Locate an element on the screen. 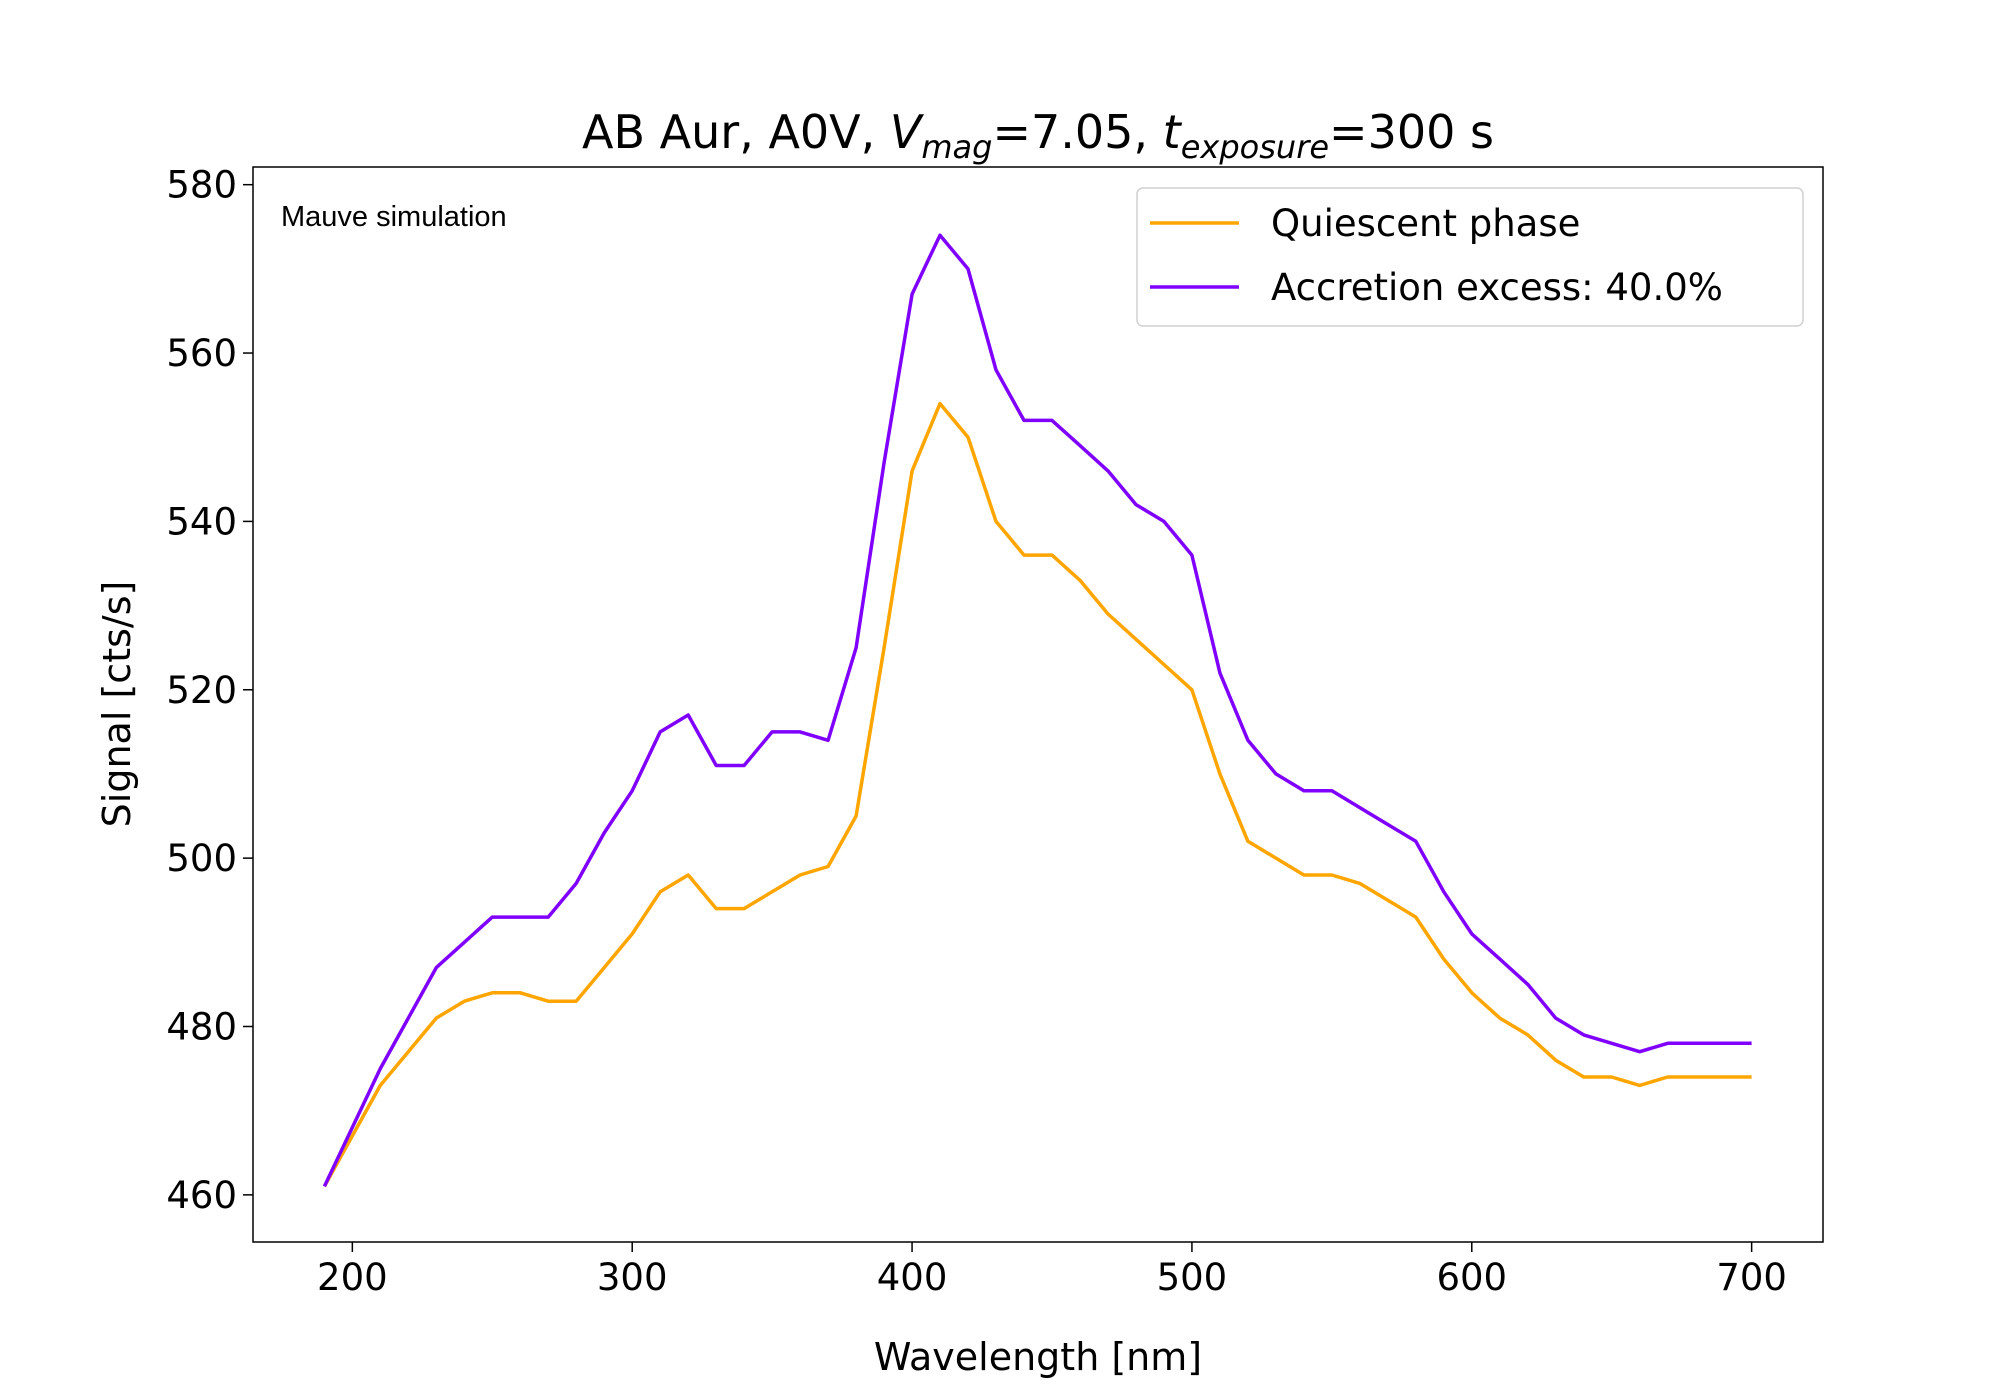 This screenshot has width=2000, height=1400. title-part: =7.05, is located at coordinates (1077, 132).